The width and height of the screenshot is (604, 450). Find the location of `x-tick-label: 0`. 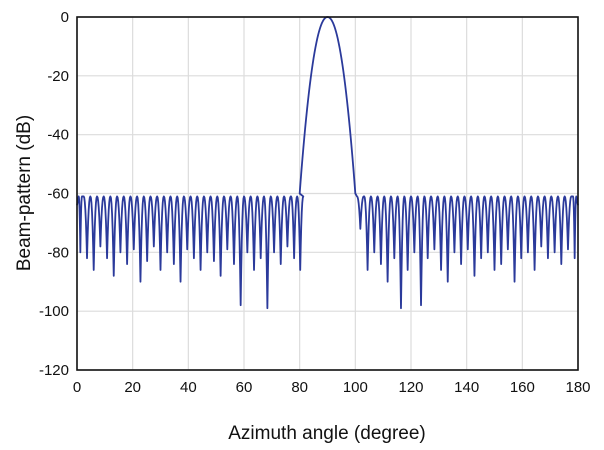

x-tick-label: 0 is located at coordinates (77, 387).